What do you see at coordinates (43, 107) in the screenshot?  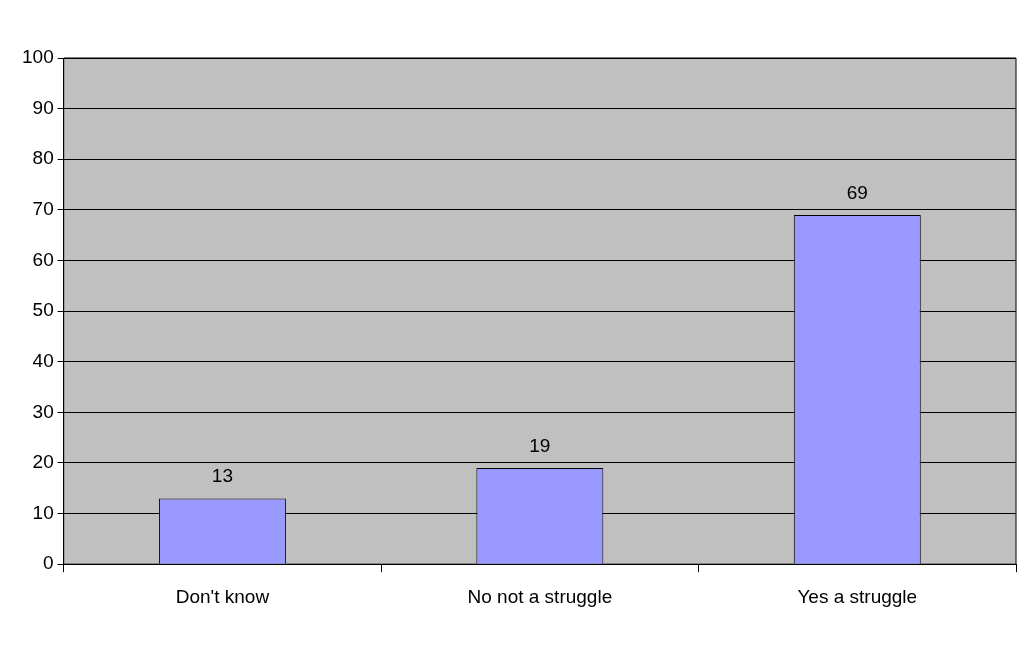 I see `y-tick-label: 90` at bounding box center [43, 107].